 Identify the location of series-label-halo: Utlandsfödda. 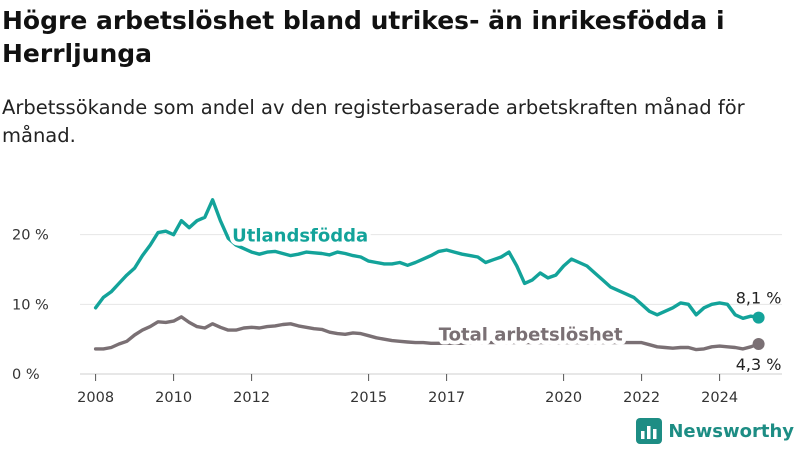
(300, 236).